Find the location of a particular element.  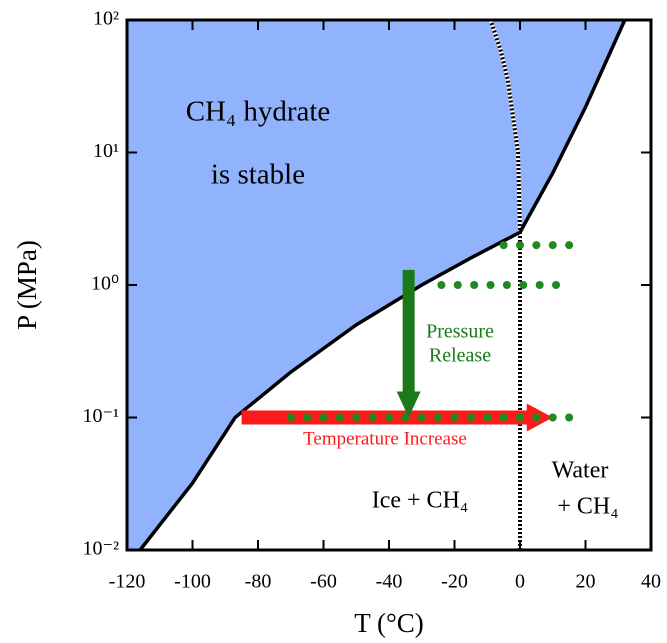

x-tick-label: -20 is located at coordinates (454, 582).